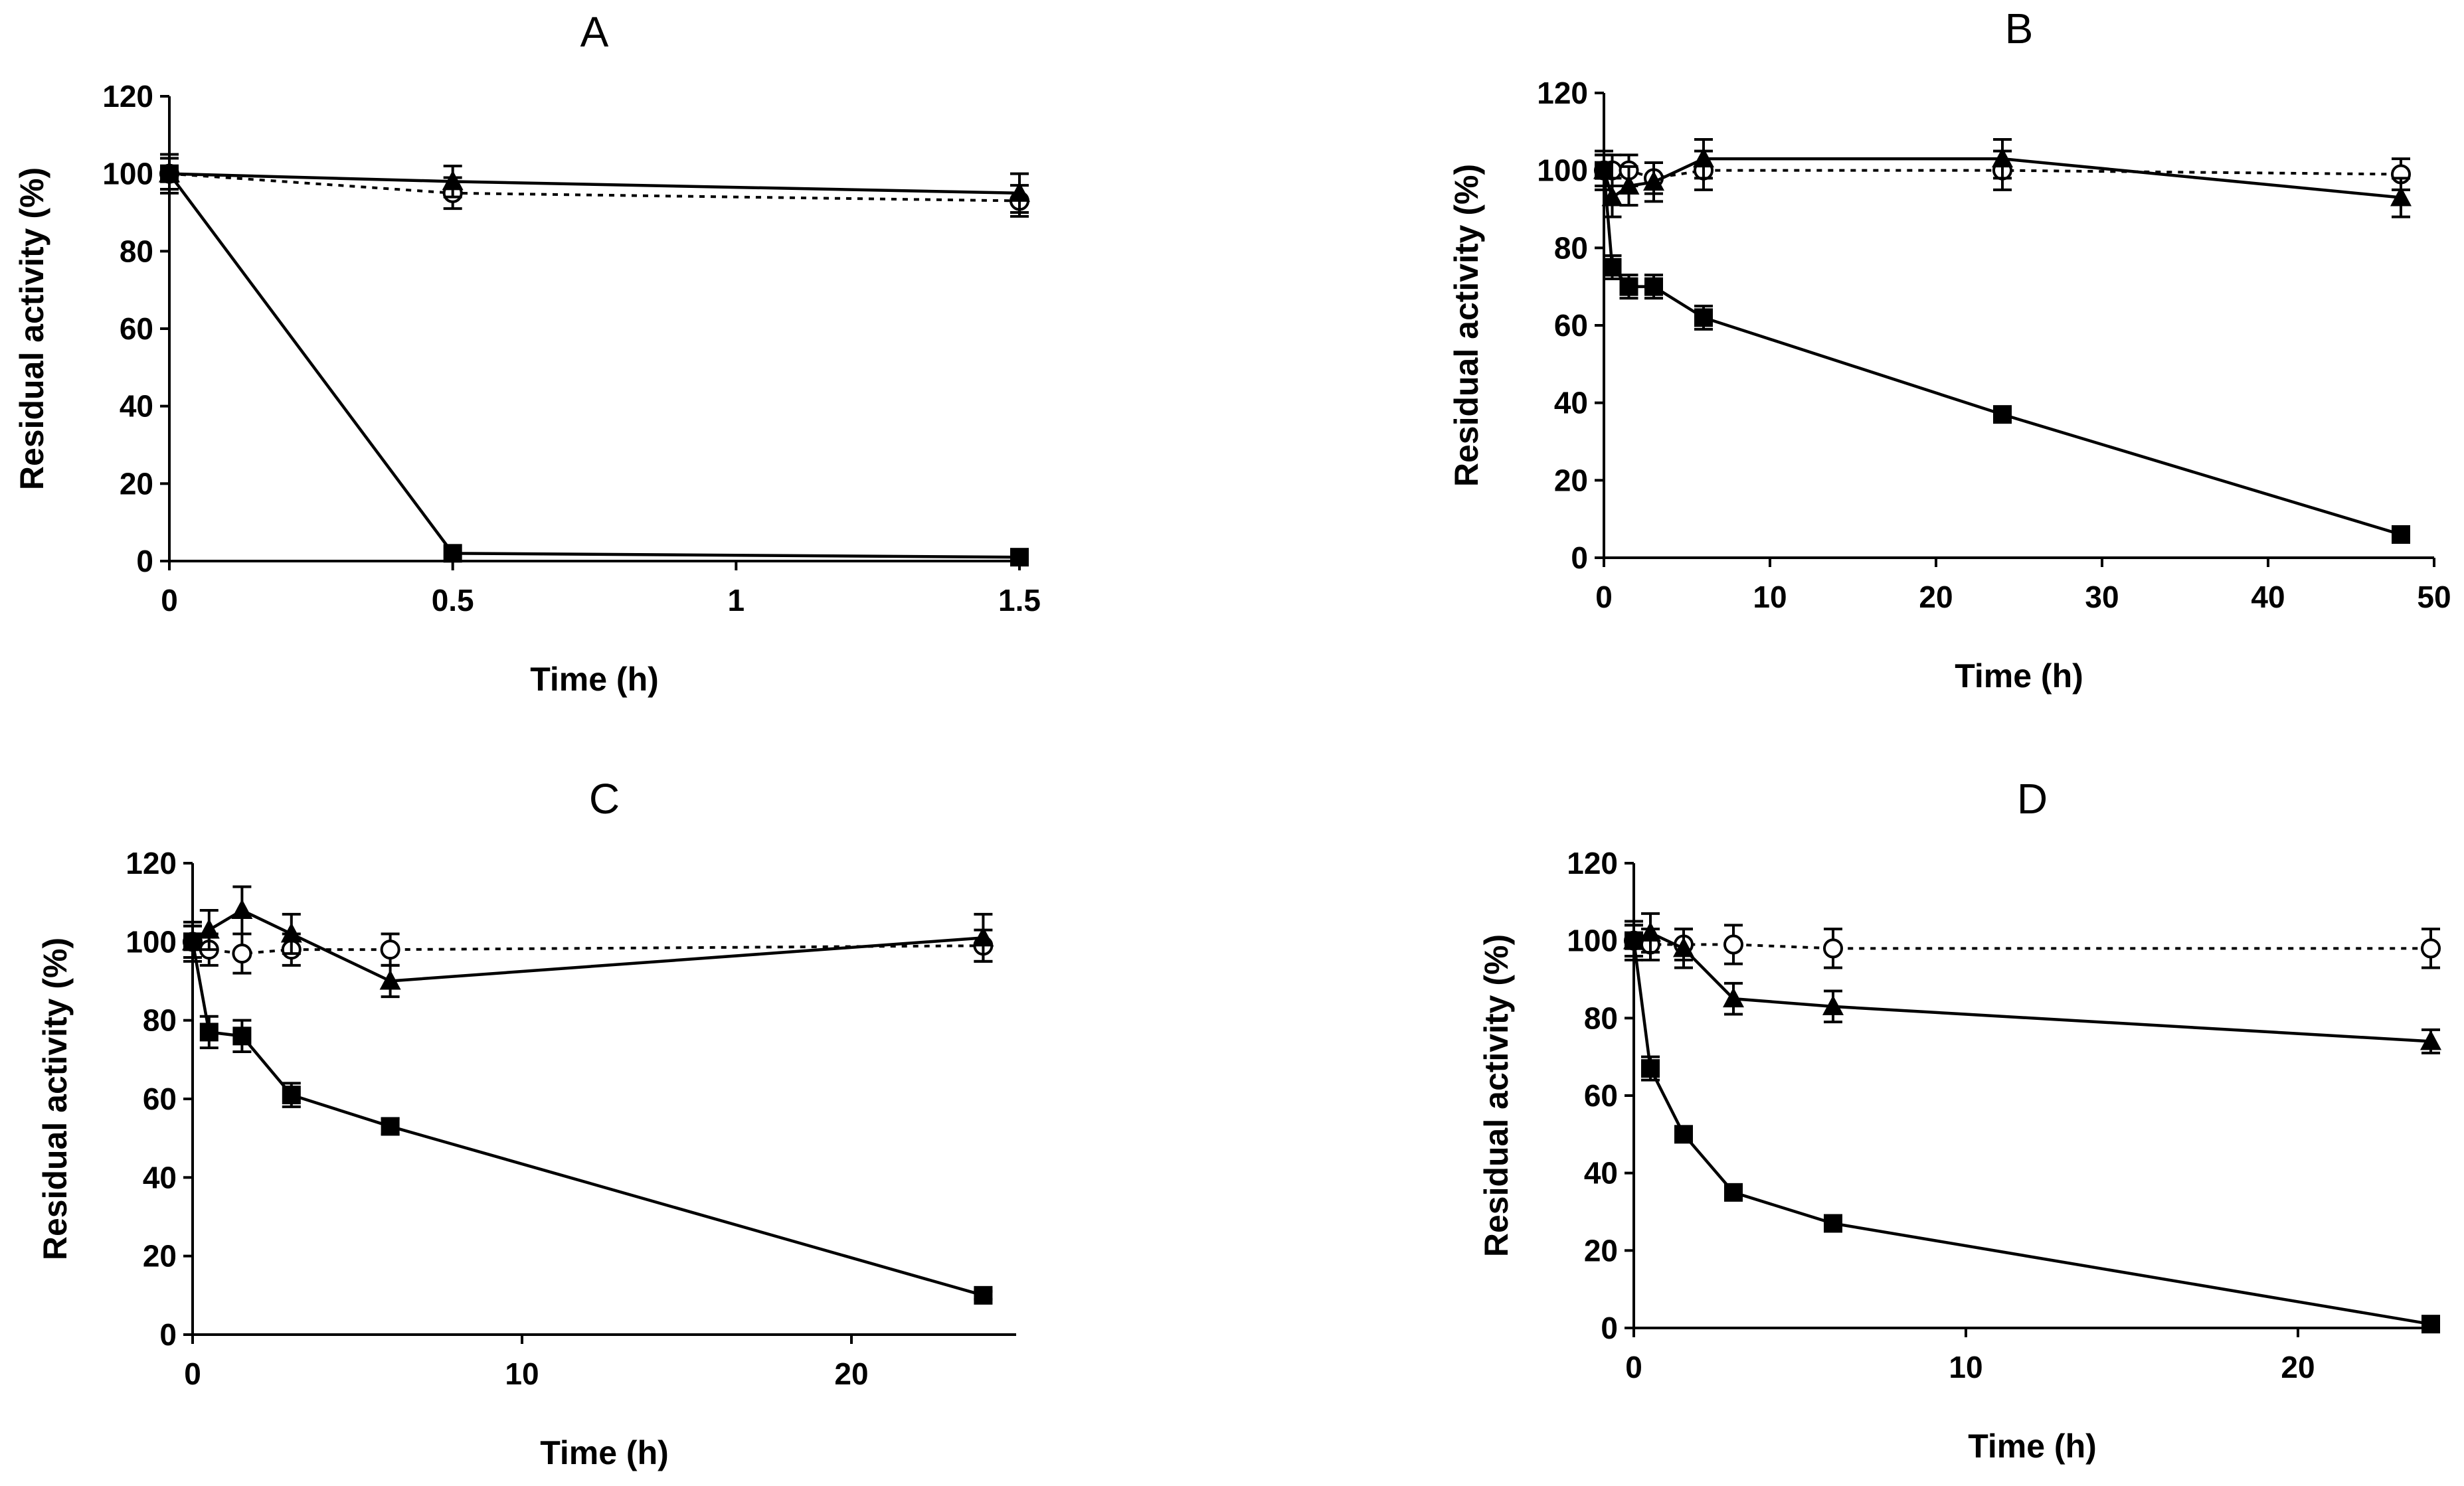 The width and height of the screenshot is (2464, 1486). I want to click on x-tick-label: 1, so click(736, 600).